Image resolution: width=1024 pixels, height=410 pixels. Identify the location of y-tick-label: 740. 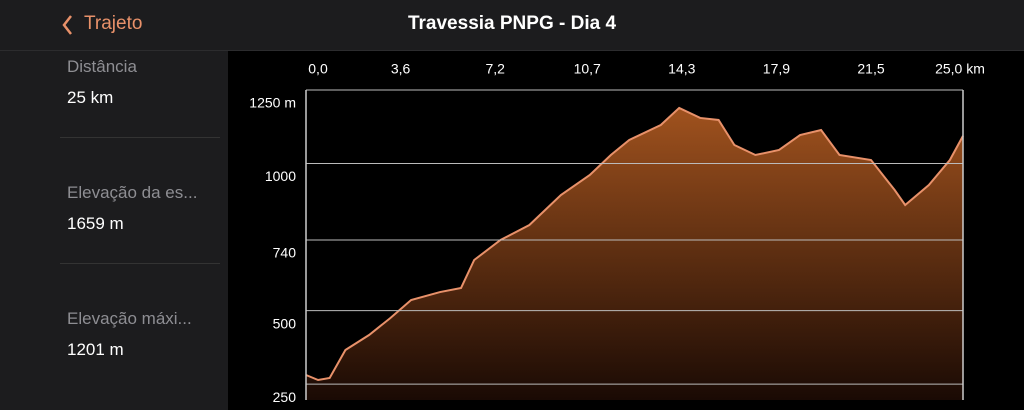
(285, 253).